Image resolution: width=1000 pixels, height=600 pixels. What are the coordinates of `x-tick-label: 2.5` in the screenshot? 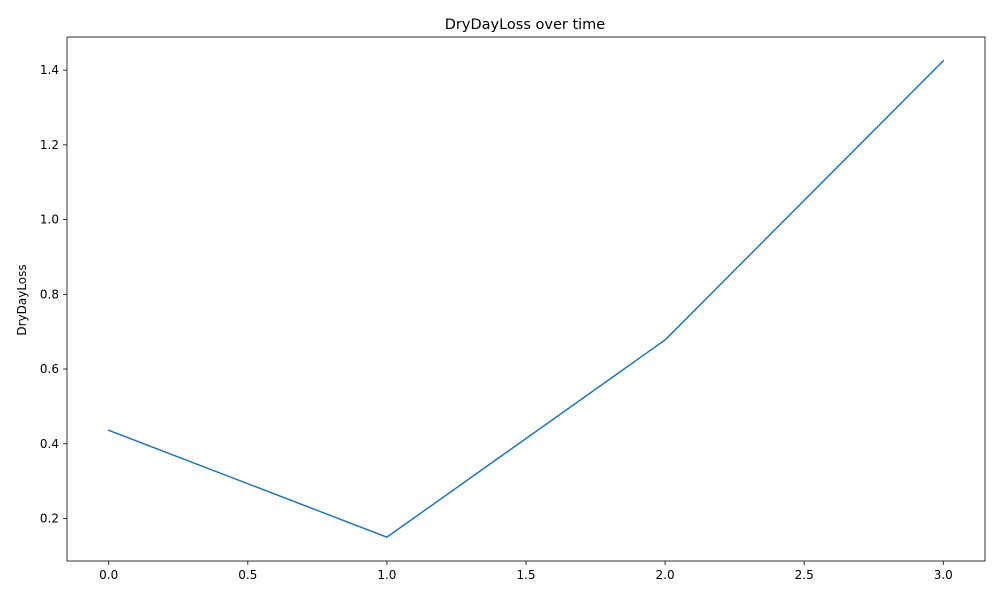 It's located at (804, 575).